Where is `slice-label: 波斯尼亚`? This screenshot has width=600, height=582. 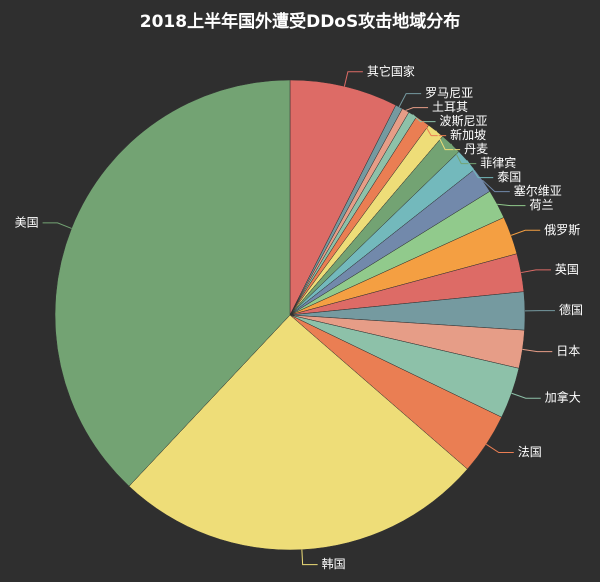 slice-label: 波斯尼亚 is located at coordinates (464, 121).